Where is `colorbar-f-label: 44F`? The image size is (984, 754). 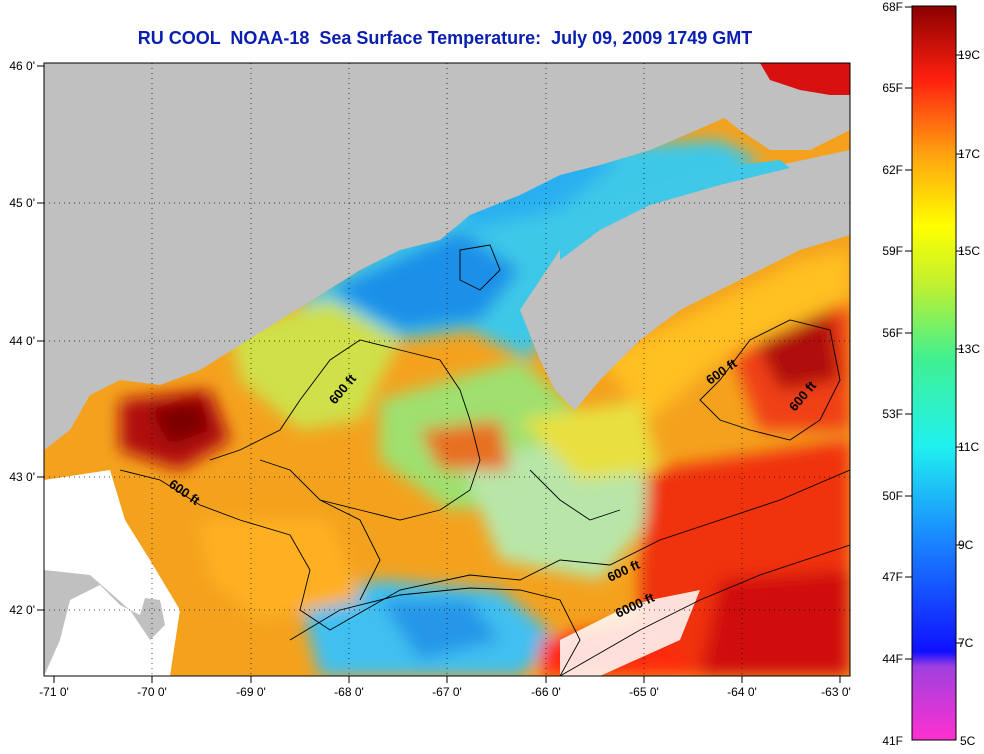
colorbar-f-label: 44F is located at coordinates (892, 659).